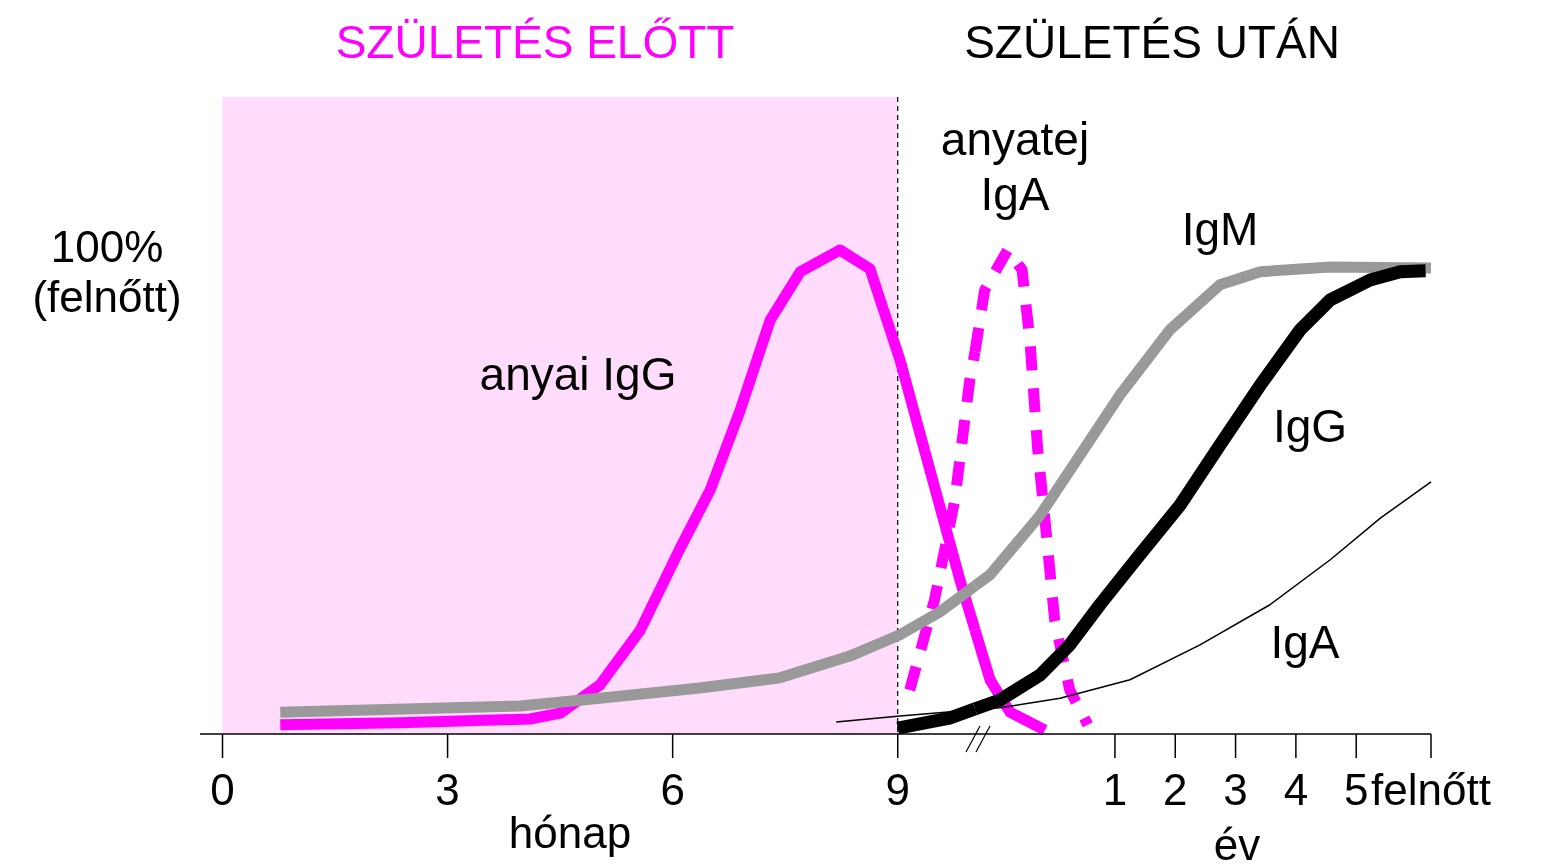 The width and height of the screenshot is (1554, 866). What do you see at coordinates (1431, 789) in the screenshot?
I see `x-tick-label: felnőtt` at bounding box center [1431, 789].